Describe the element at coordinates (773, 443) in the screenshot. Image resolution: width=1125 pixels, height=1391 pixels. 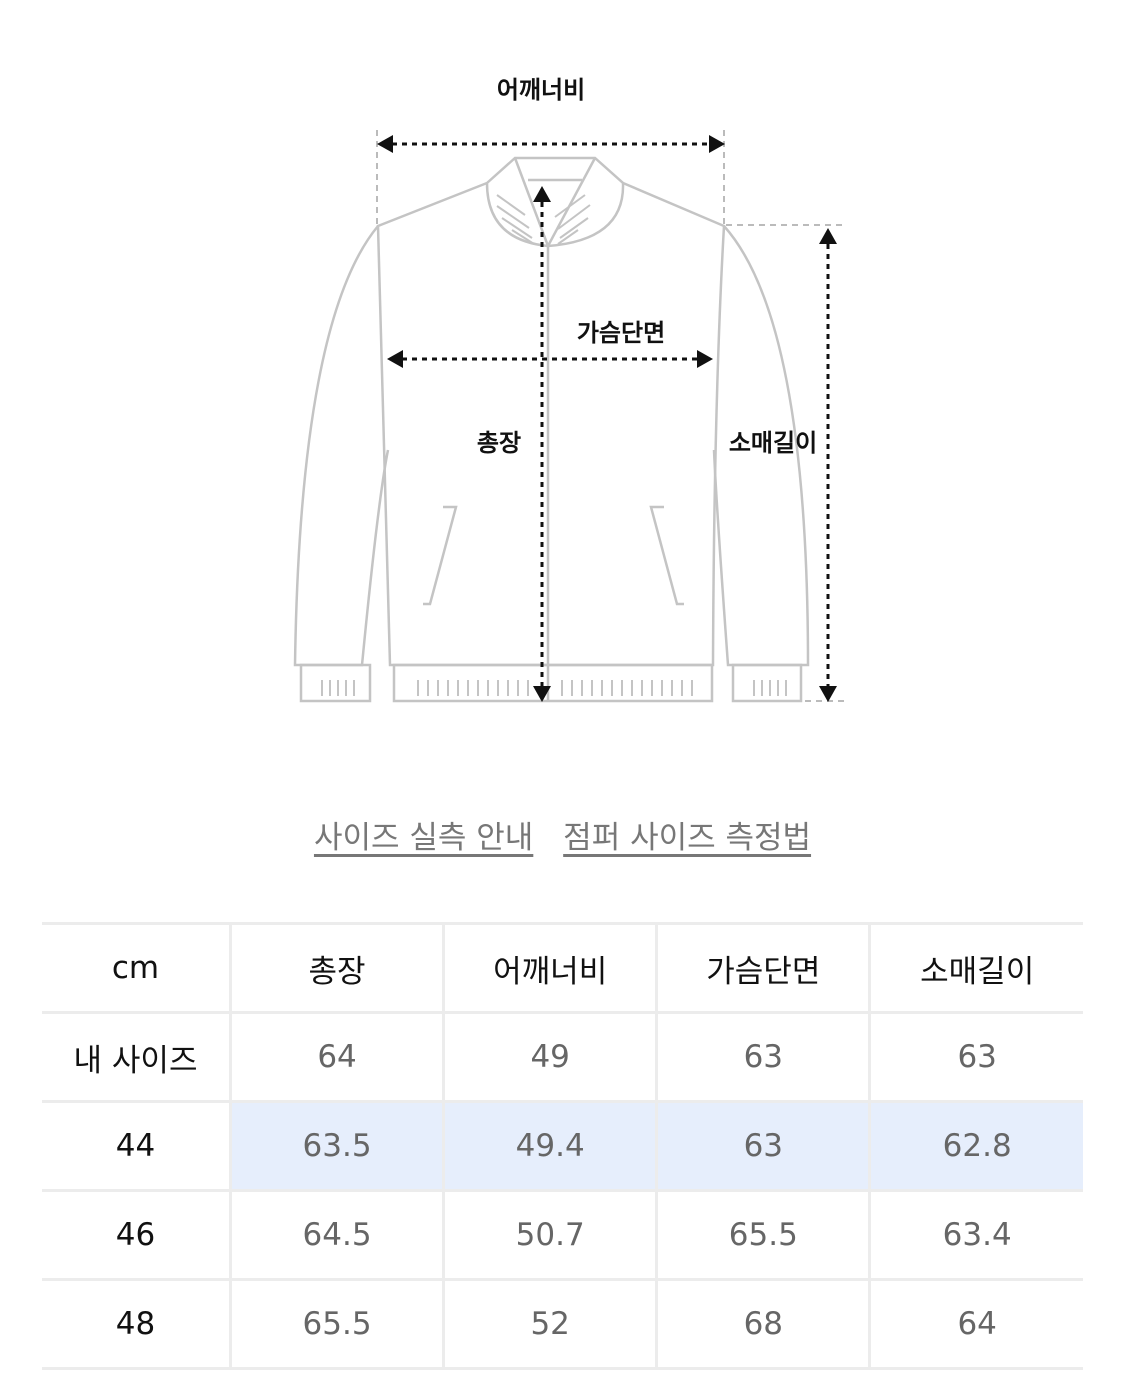
I see `label-sleeve: 소매길이` at that location.